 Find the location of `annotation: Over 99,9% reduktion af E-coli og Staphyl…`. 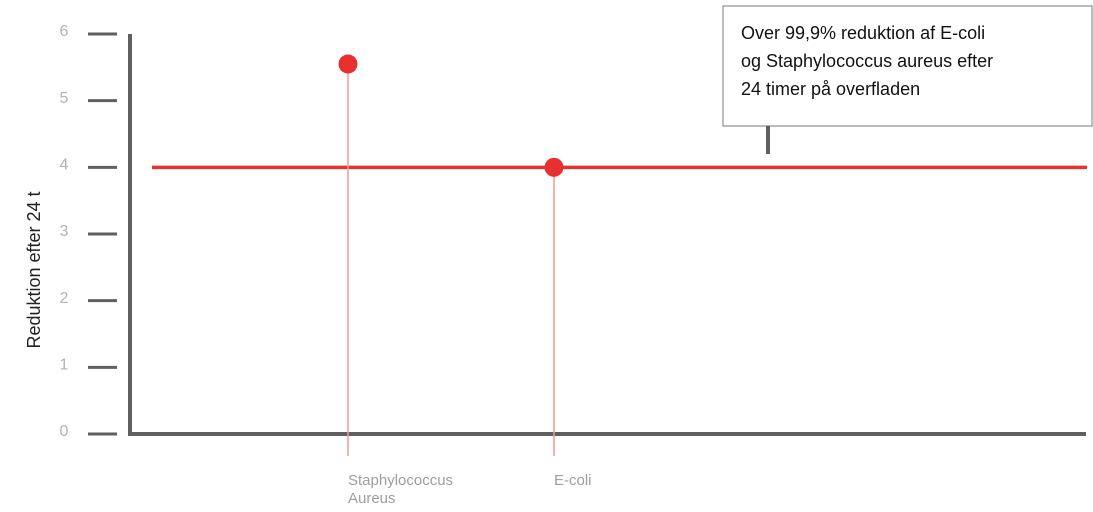

annotation: Over 99,9% reduktion af E-coli og Staphyl… is located at coordinates (907, 79).